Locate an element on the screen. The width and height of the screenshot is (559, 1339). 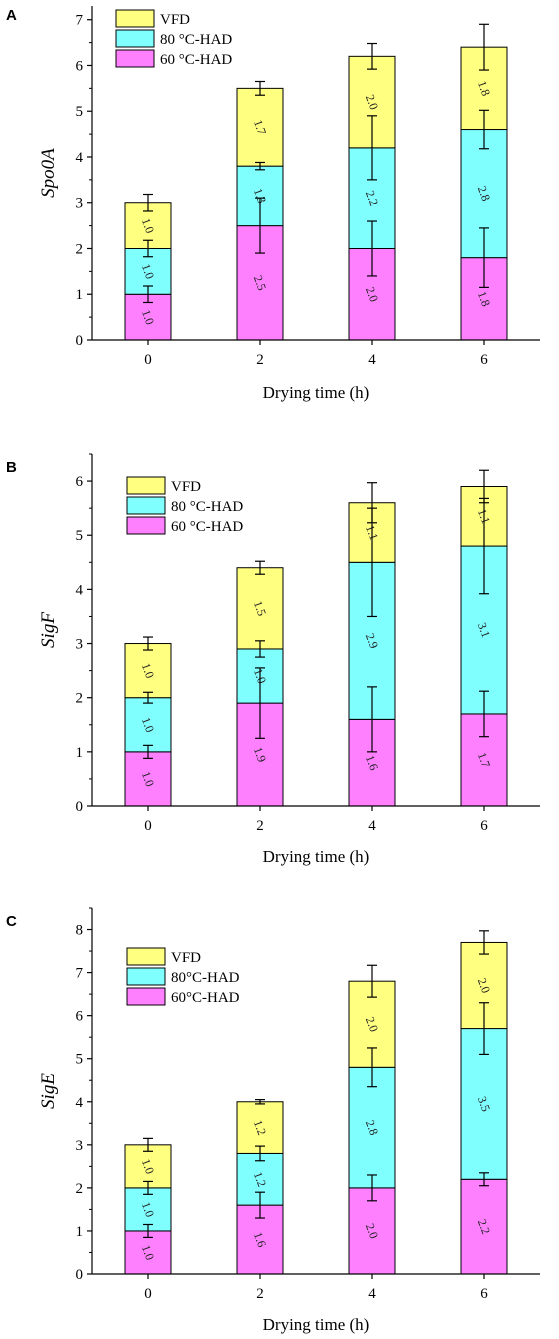
data-label: 3.5 is located at coordinates (484, 1103).